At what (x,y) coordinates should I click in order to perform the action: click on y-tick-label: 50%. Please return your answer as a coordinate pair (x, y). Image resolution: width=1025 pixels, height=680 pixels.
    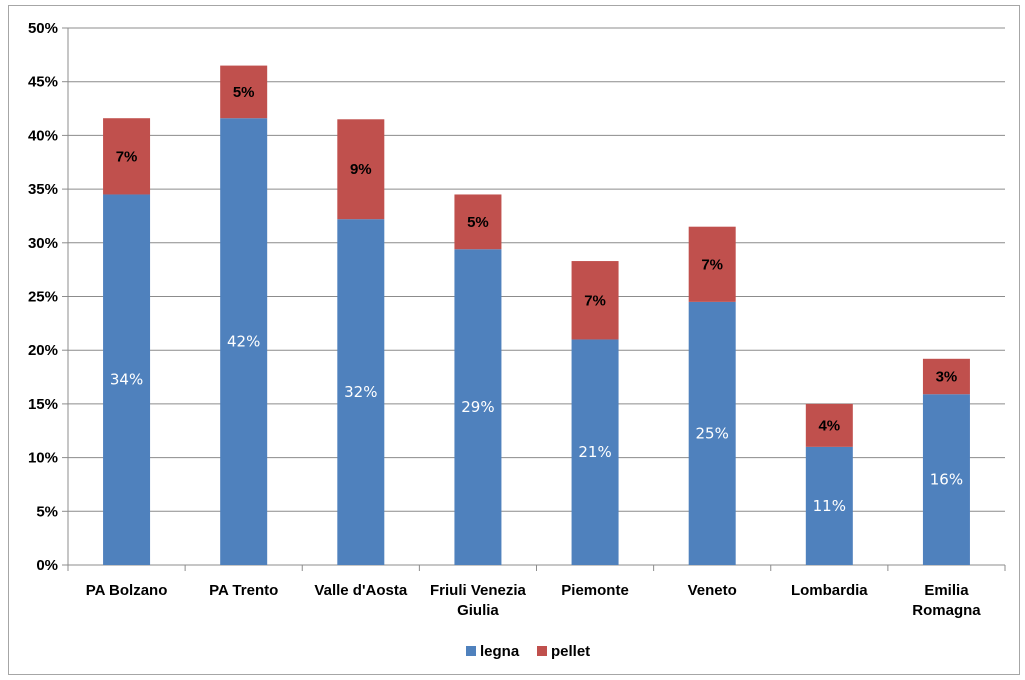
    Looking at the image, I should click on (43, 28).